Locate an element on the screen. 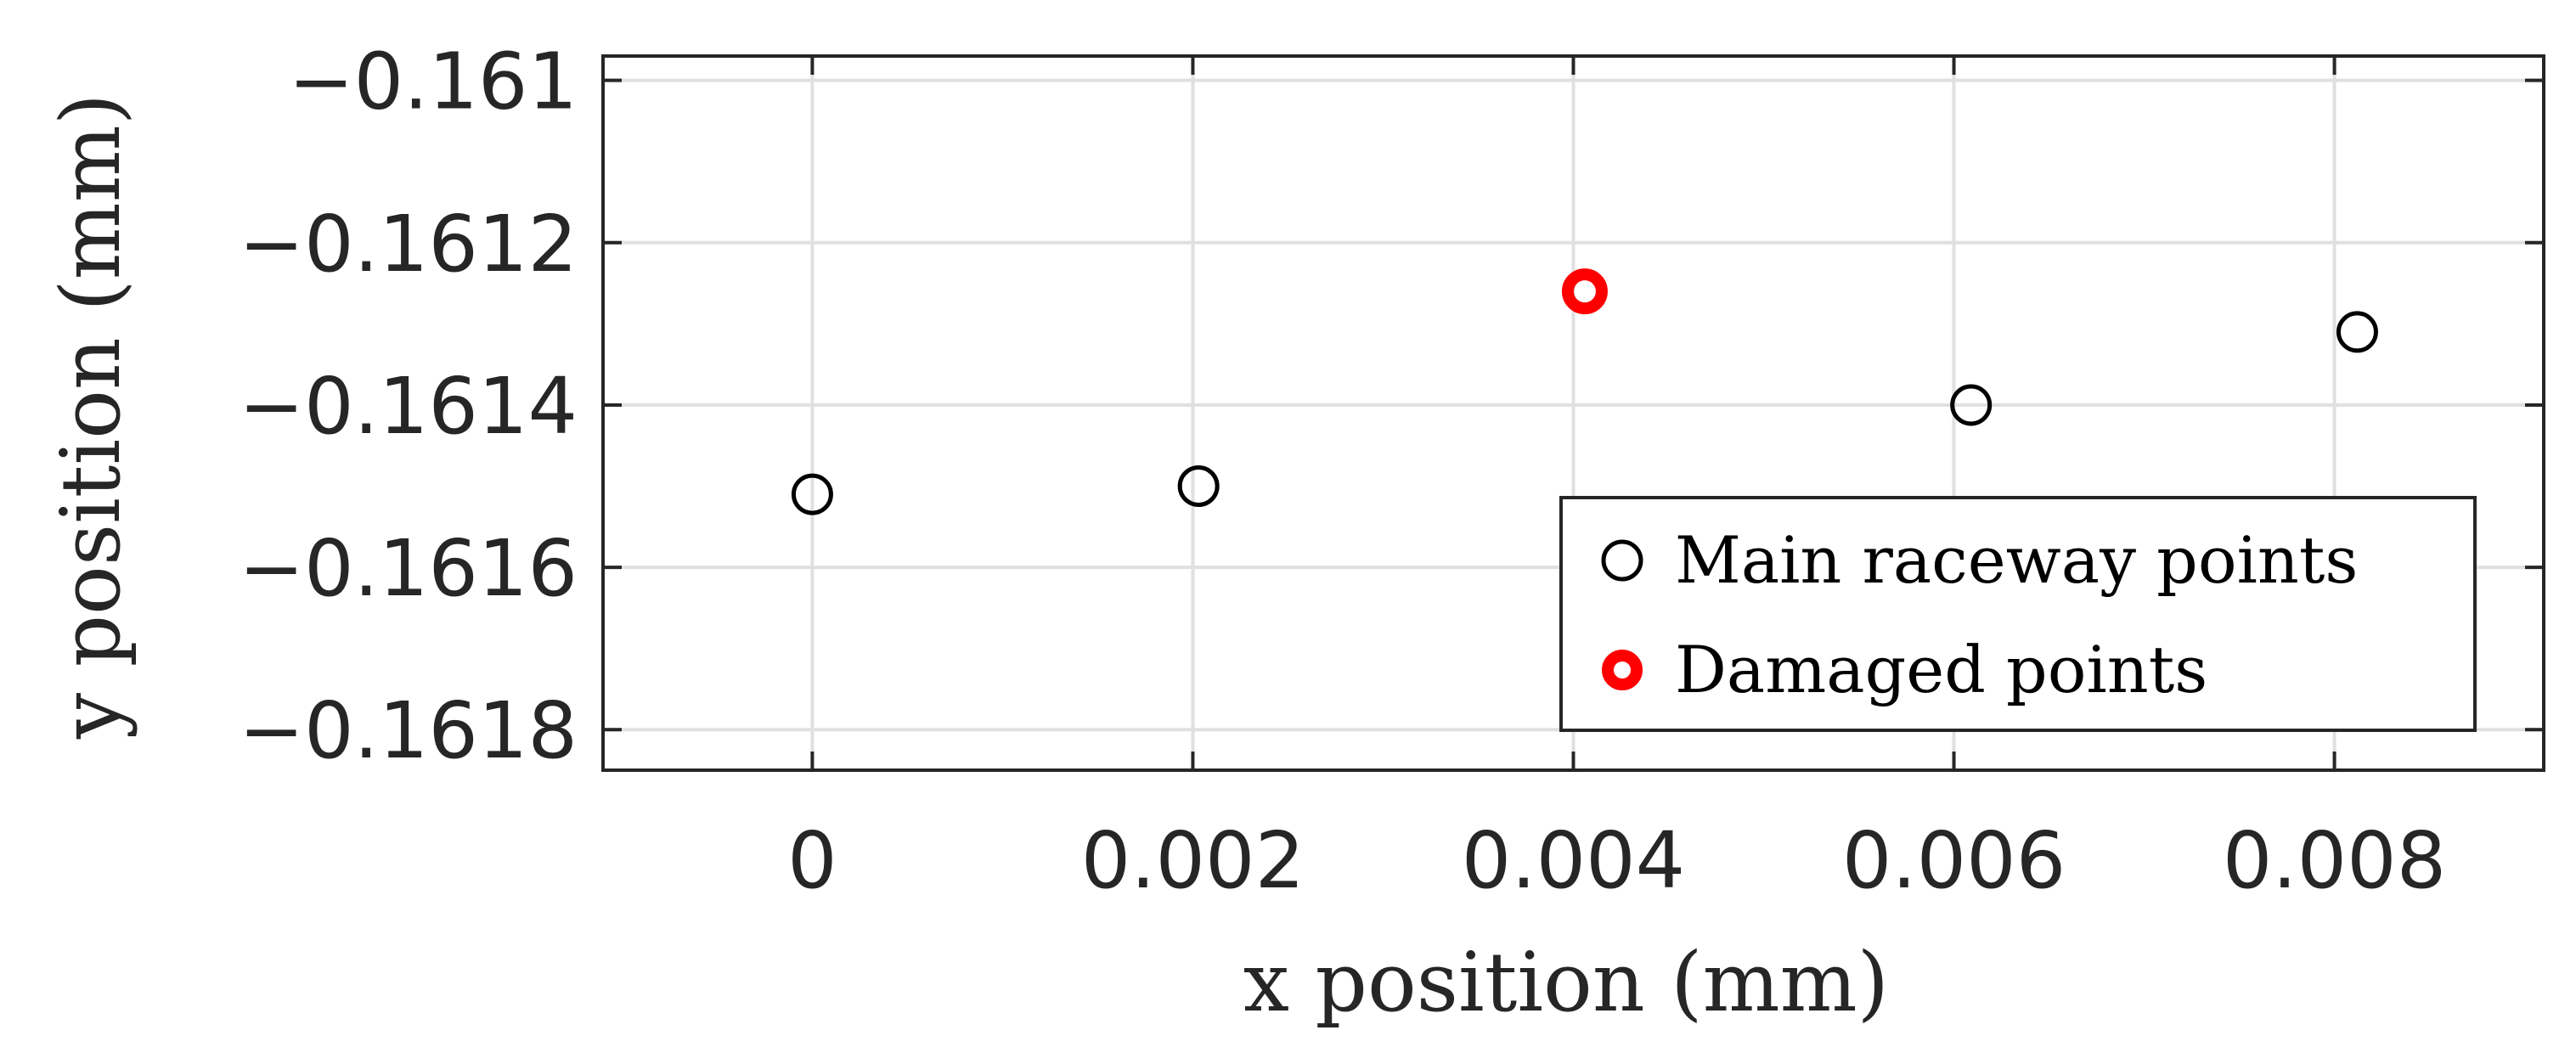  legend-box is located at coordinates (2018, 614).